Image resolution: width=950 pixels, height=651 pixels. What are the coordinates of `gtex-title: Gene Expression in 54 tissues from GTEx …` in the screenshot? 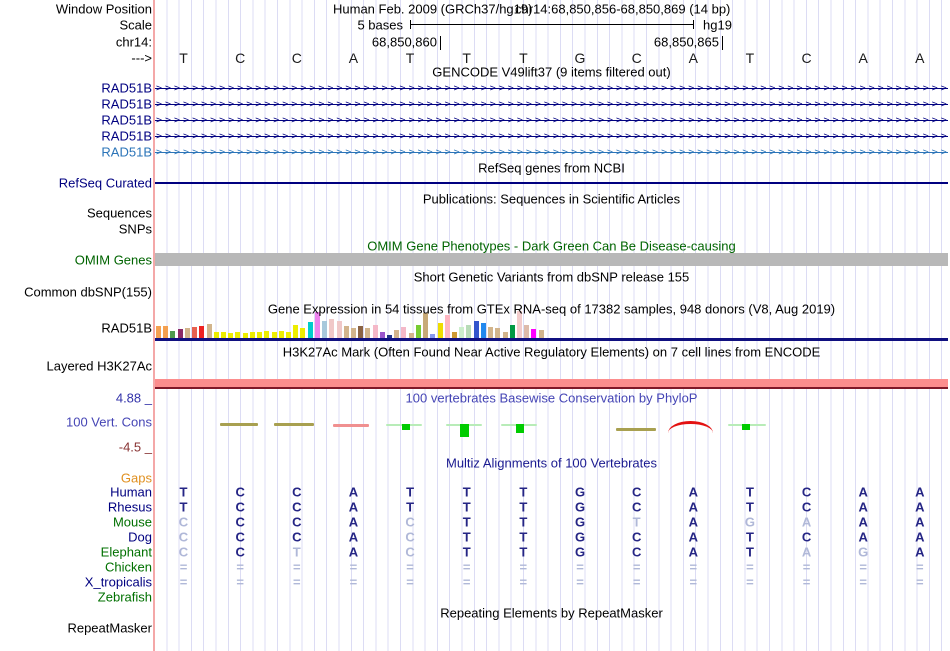 It's located at (551, 309).